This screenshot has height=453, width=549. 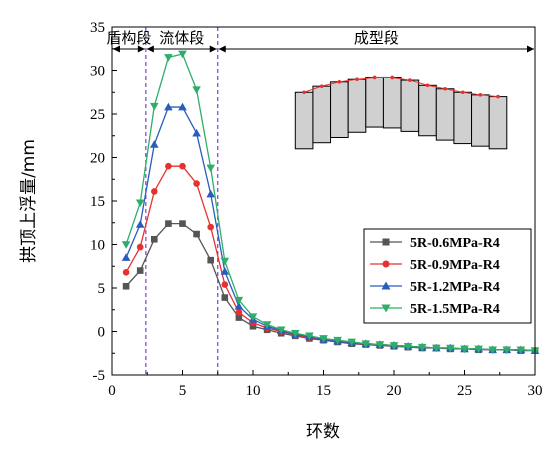 I want to click on legend-label: 5R-0.9MPa-R4, so click(x=455, y=265).